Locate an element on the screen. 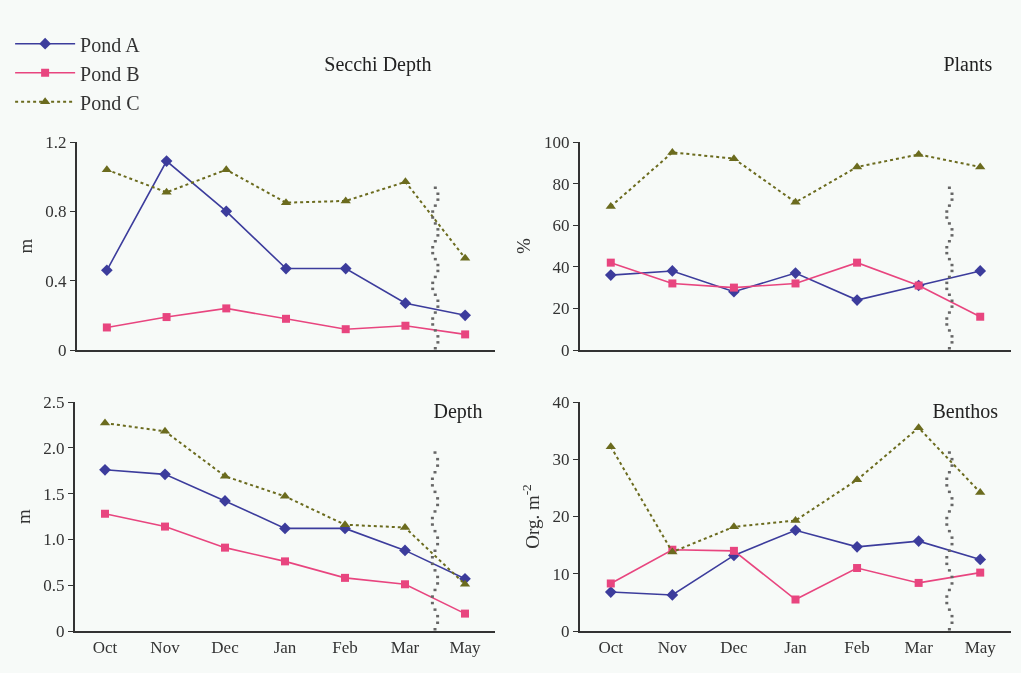 The height and width of the screenshot is (673, 1021). y-tick-label: 1.0 is located at coordinates (54, 540).